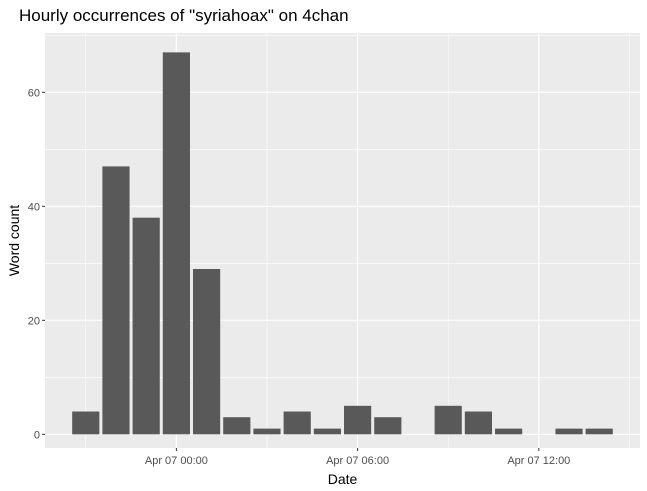  What do you see at coordinates (176, 461) in the screenshot?
I see `x-tick-label: Apr 07 00:00` at bounding box center [176, 461].